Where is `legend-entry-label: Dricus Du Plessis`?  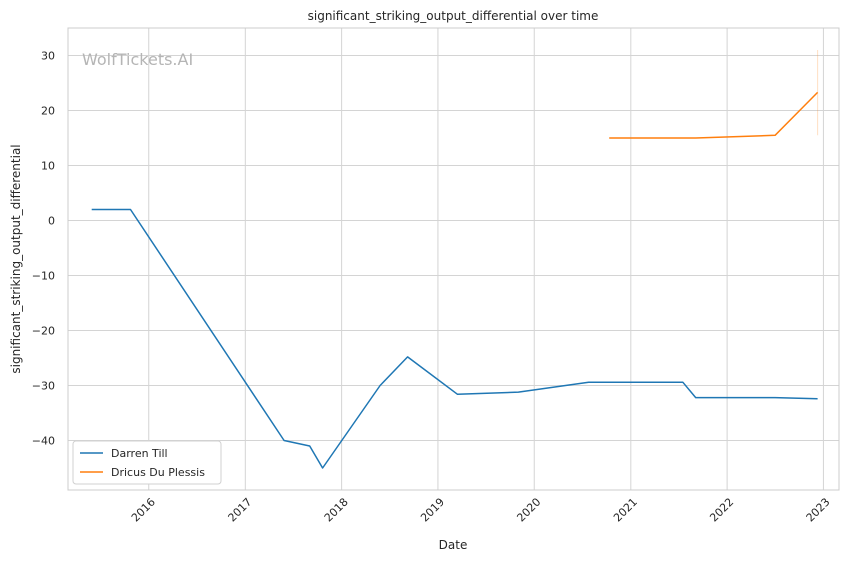 legend-entry-label: Dricus Du Plessis is located at coordinates (158, 472).